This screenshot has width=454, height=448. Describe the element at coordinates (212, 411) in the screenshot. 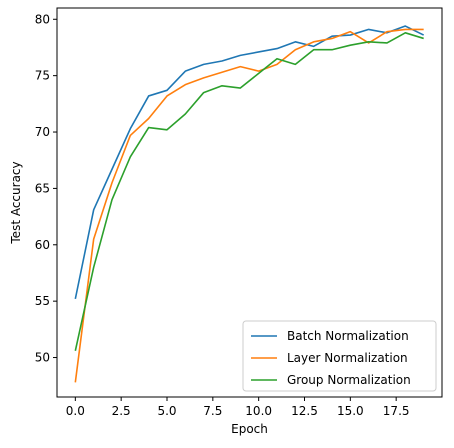

I see `x-tick-label: 7.5` at that location.